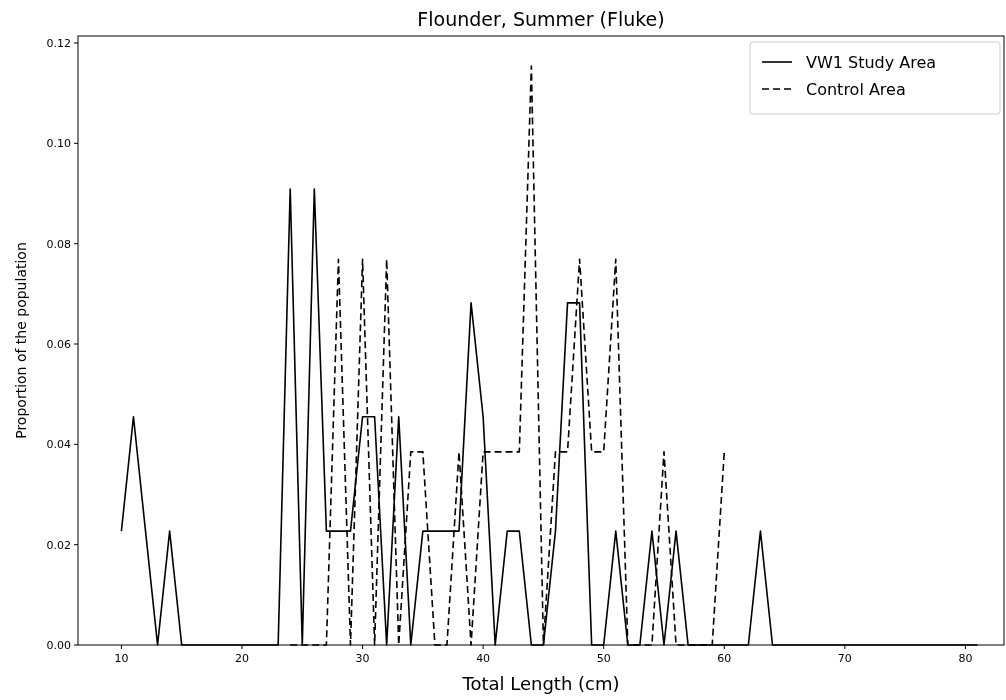 This screenshot has height=700, width=1006. Describe the element at coordinates (58, 44) in the screenshot. I see `y-tick-label: 0.12` at that location.